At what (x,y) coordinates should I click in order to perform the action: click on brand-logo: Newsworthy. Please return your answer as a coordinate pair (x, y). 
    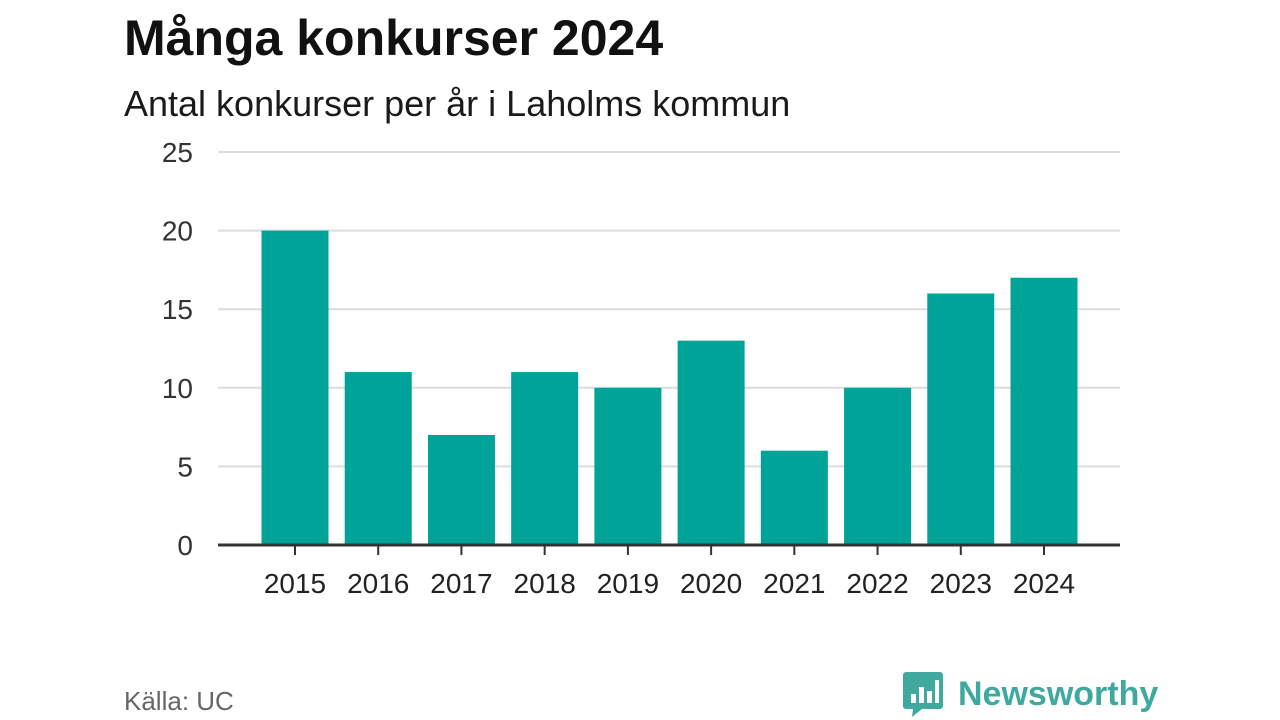
    Looking at the image, I should click on (1030, 694).